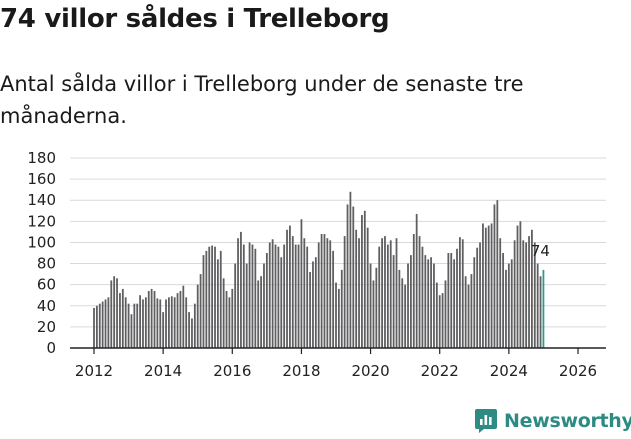 This screenshot has height=439, width=631. Describe the element at coordinates (370, 371) in the screenshot. I see `x-tick-label: 2020` at that location.